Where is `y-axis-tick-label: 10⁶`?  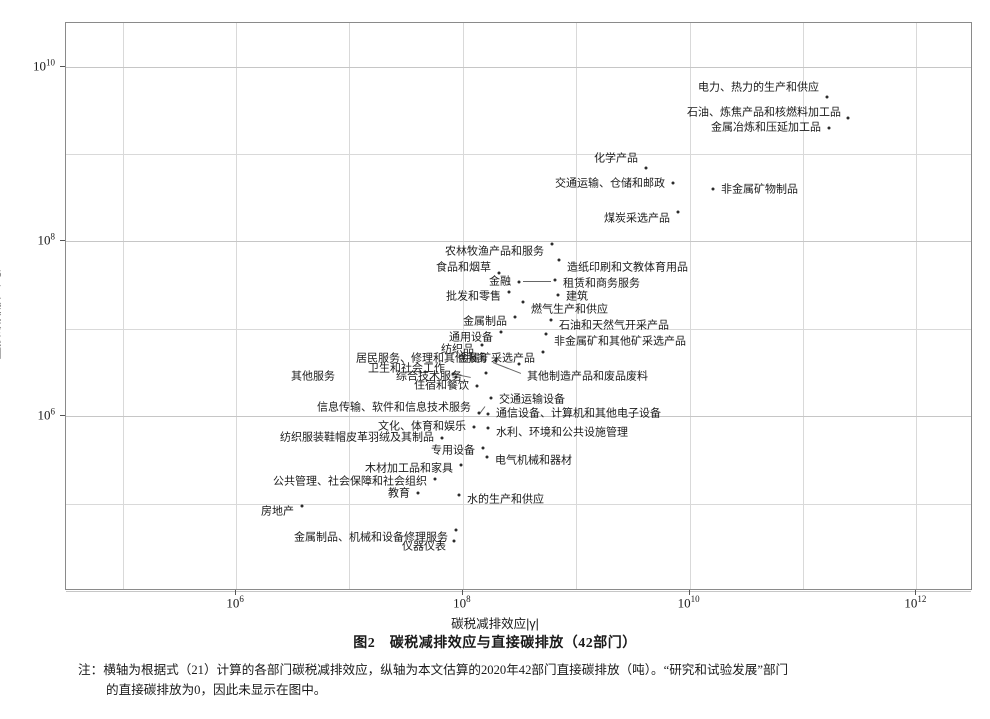
y-axis-tick-label: 10⁶ is located at coordinates (46, 414).